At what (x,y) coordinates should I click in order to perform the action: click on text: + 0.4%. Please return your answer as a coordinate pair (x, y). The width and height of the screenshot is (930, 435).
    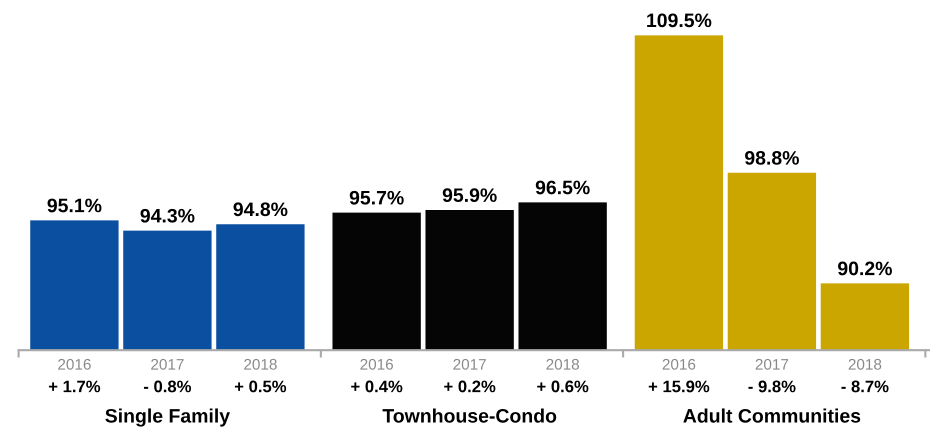
    Looking at the image, I should click on (376, 386).